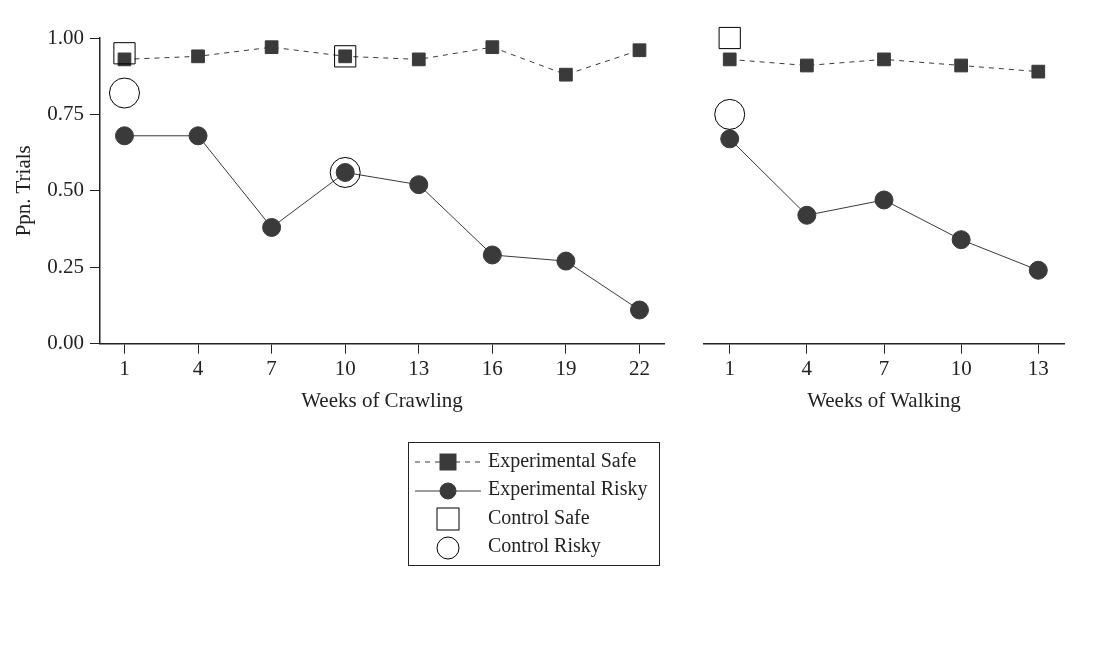 The width and height of the screenshot is (1099, 648). Describe the element at coordinates (382, 399) in the screenshot. I see `x-axis-title: Weeks of Crawling` at that location.